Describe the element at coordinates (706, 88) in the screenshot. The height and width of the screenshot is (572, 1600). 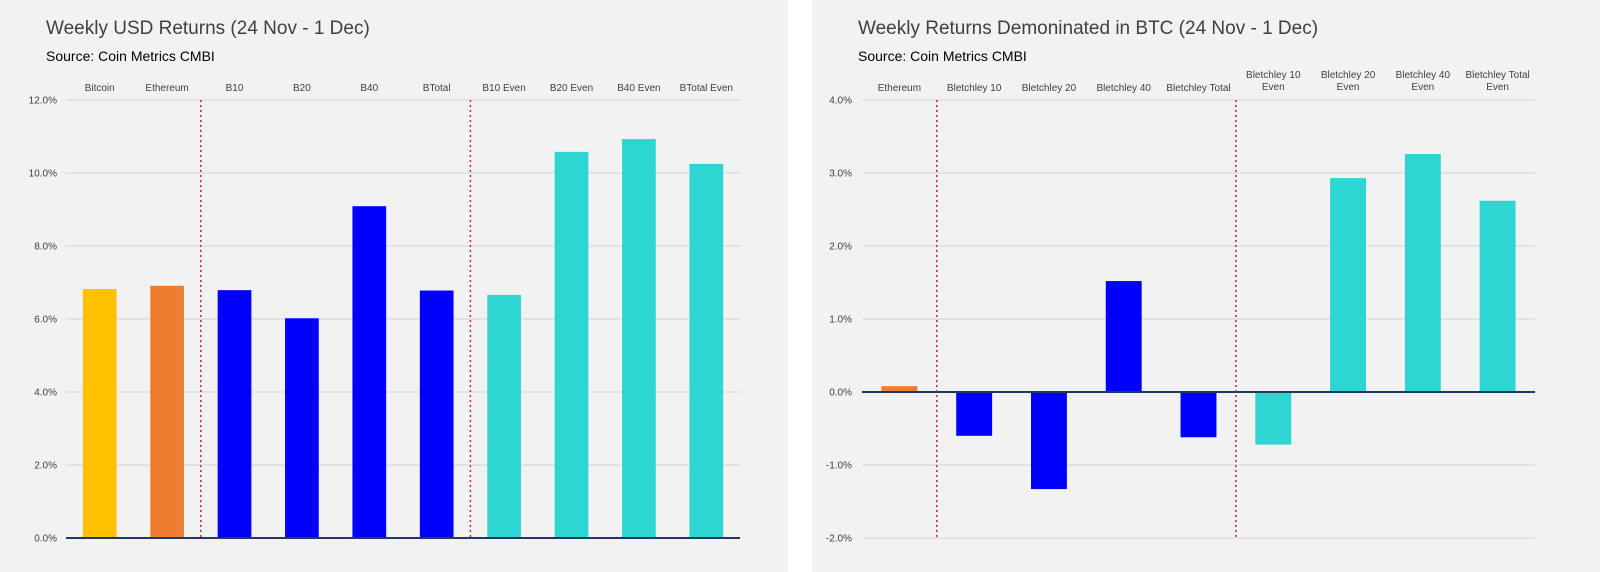
I see `category-label: BTotal Even` at that location.